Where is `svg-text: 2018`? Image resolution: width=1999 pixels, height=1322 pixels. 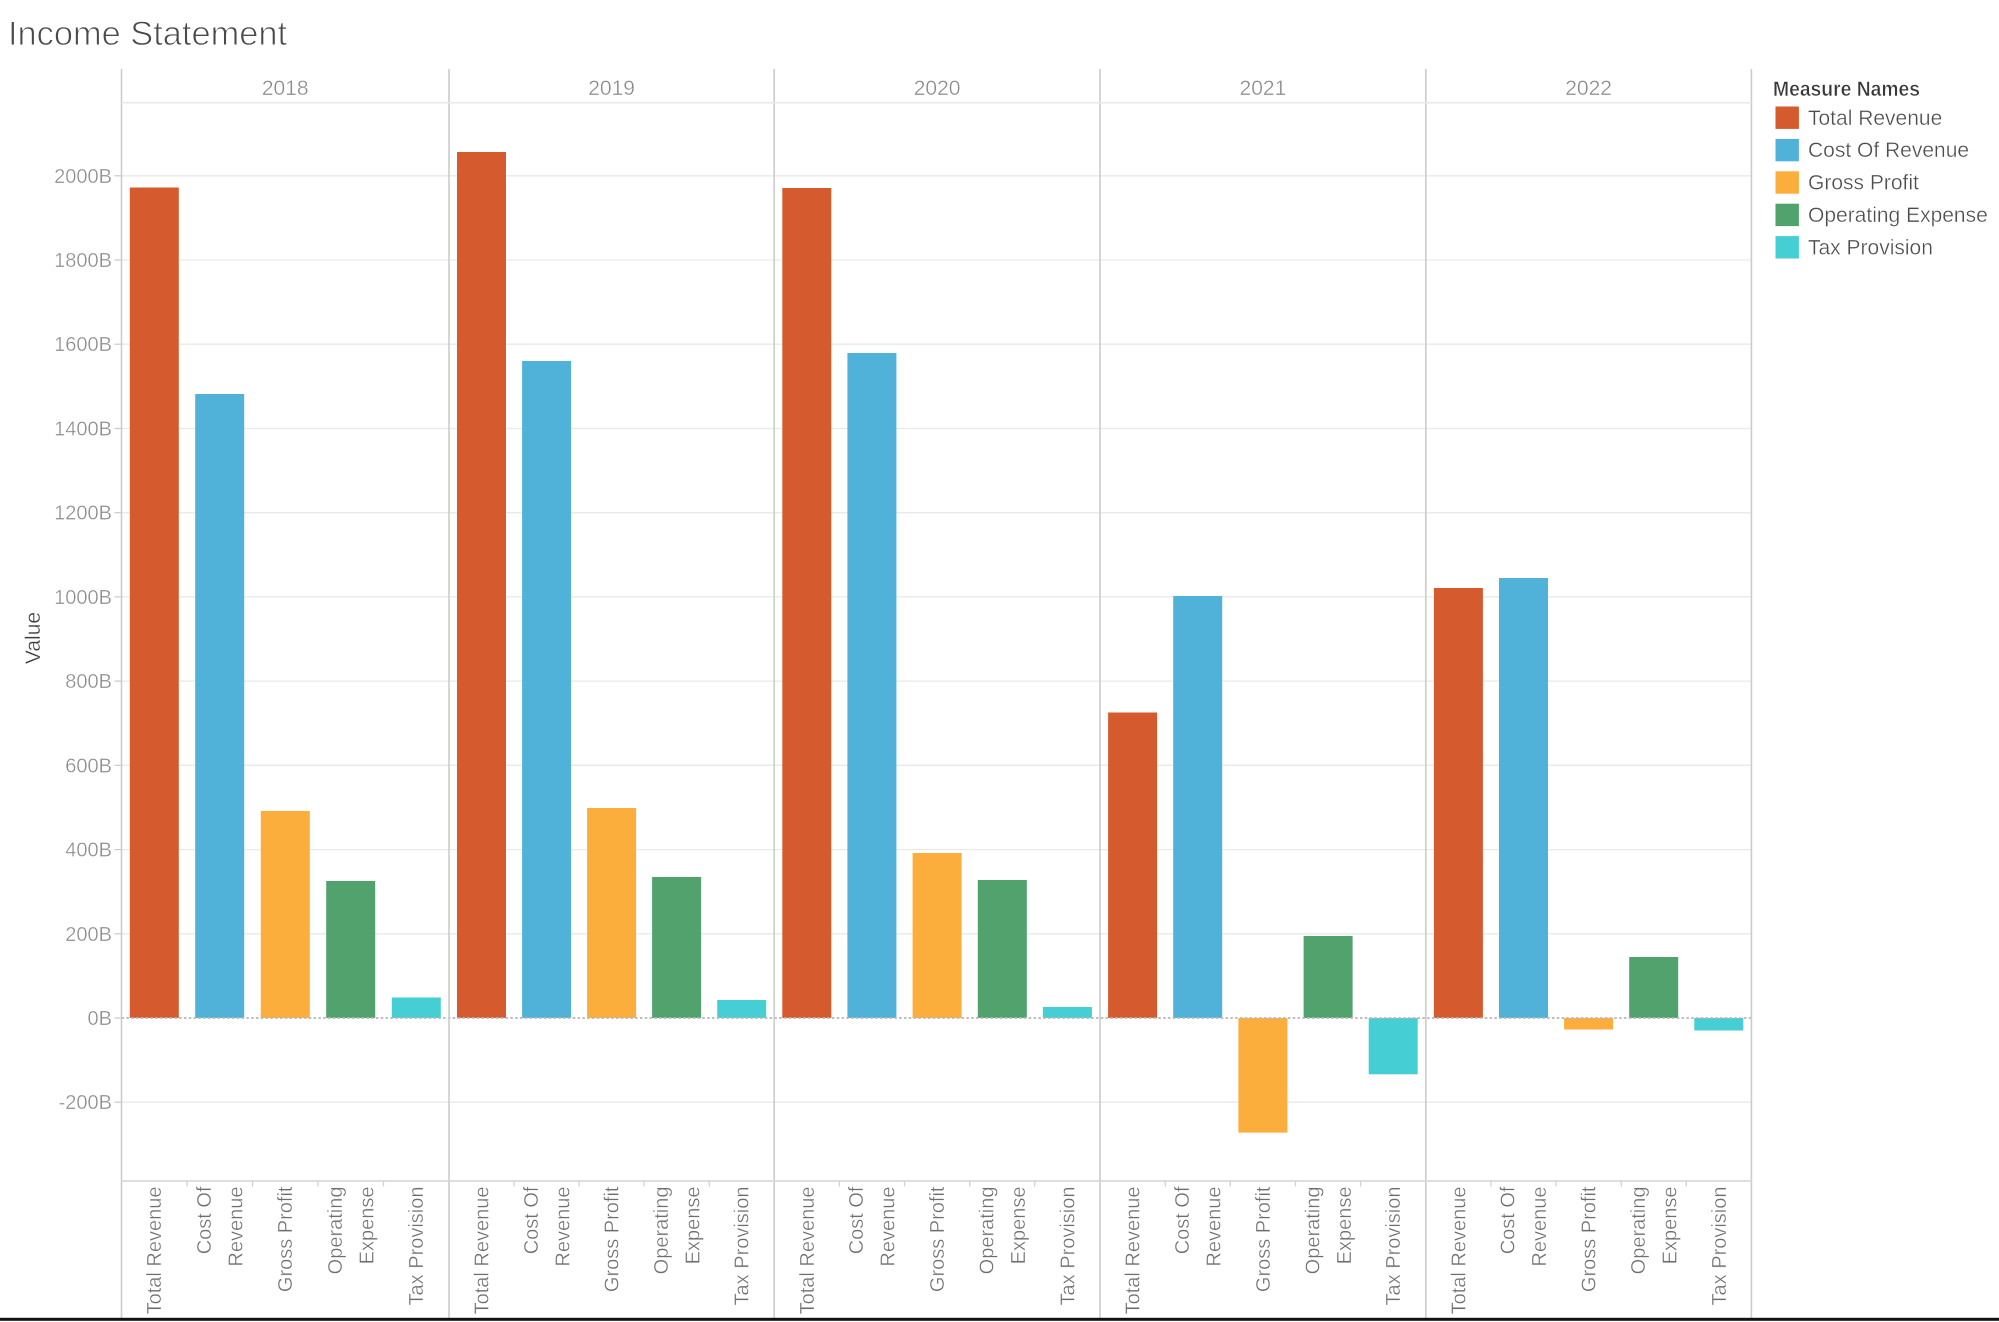
svg-text: 2018 is located at coordinates (285, 88).